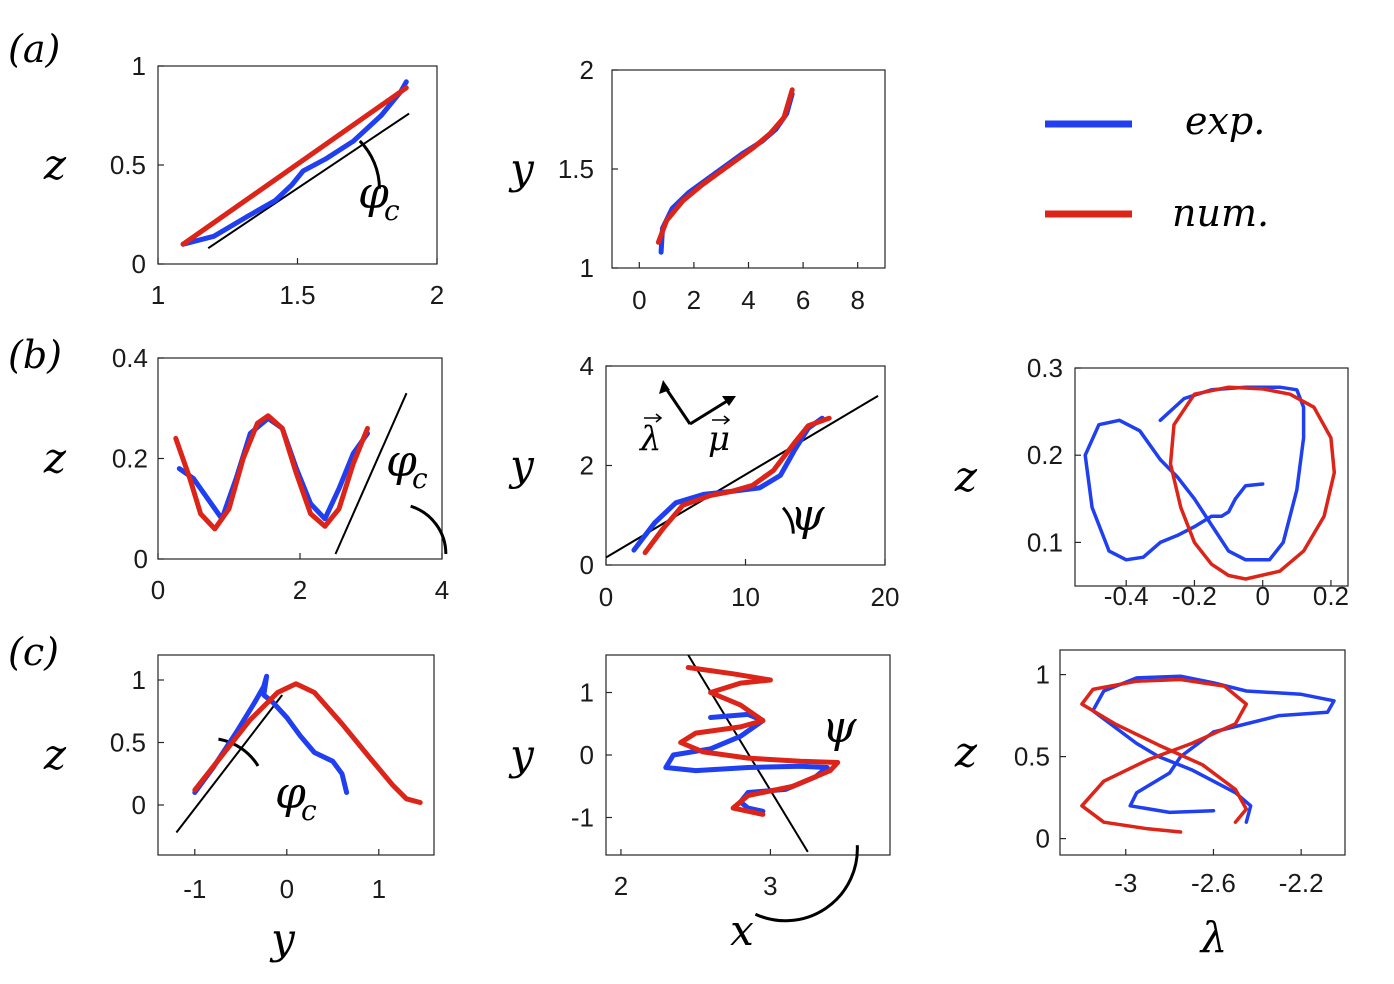  Describe the element at coordinates (664, 387) in the screenshot. I see `lambda-vector-head` at that location.